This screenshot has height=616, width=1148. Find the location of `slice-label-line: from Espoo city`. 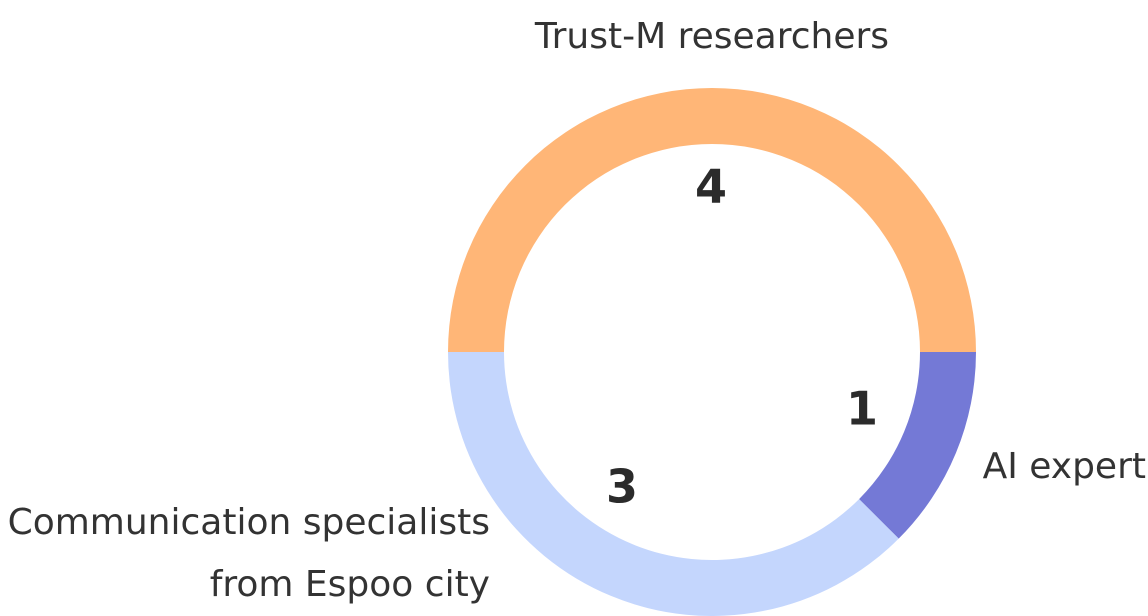

slice-label-line: from Espoo city is located at coordinates (350, 584).